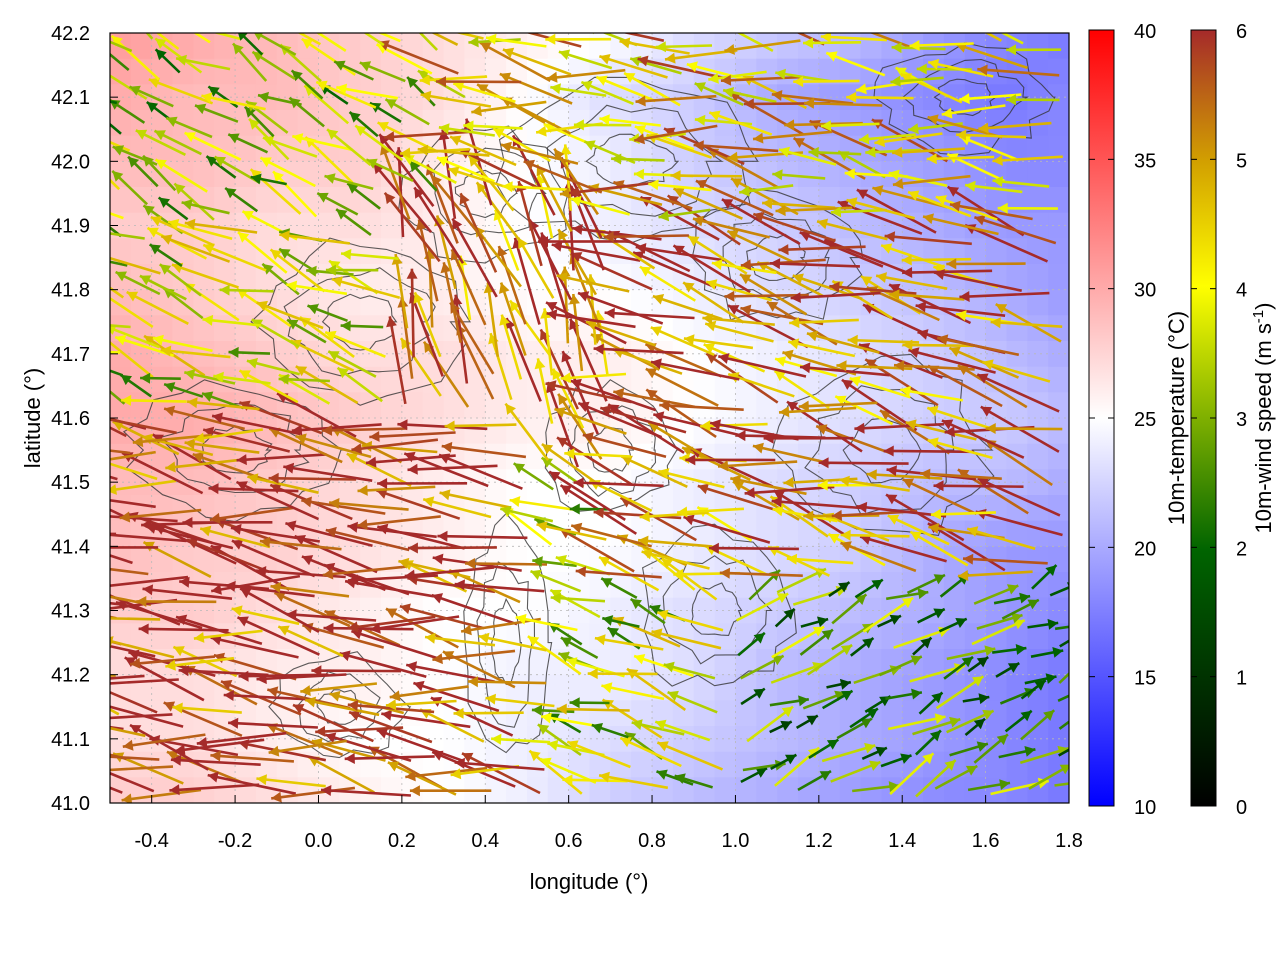 Image resolution: width=1280 pixels, height=960 pixels. What do you see at coordinates (652, 841) in the screenshot?
I see `x-tick-label: 0.8` at bounding box center [652, 841].